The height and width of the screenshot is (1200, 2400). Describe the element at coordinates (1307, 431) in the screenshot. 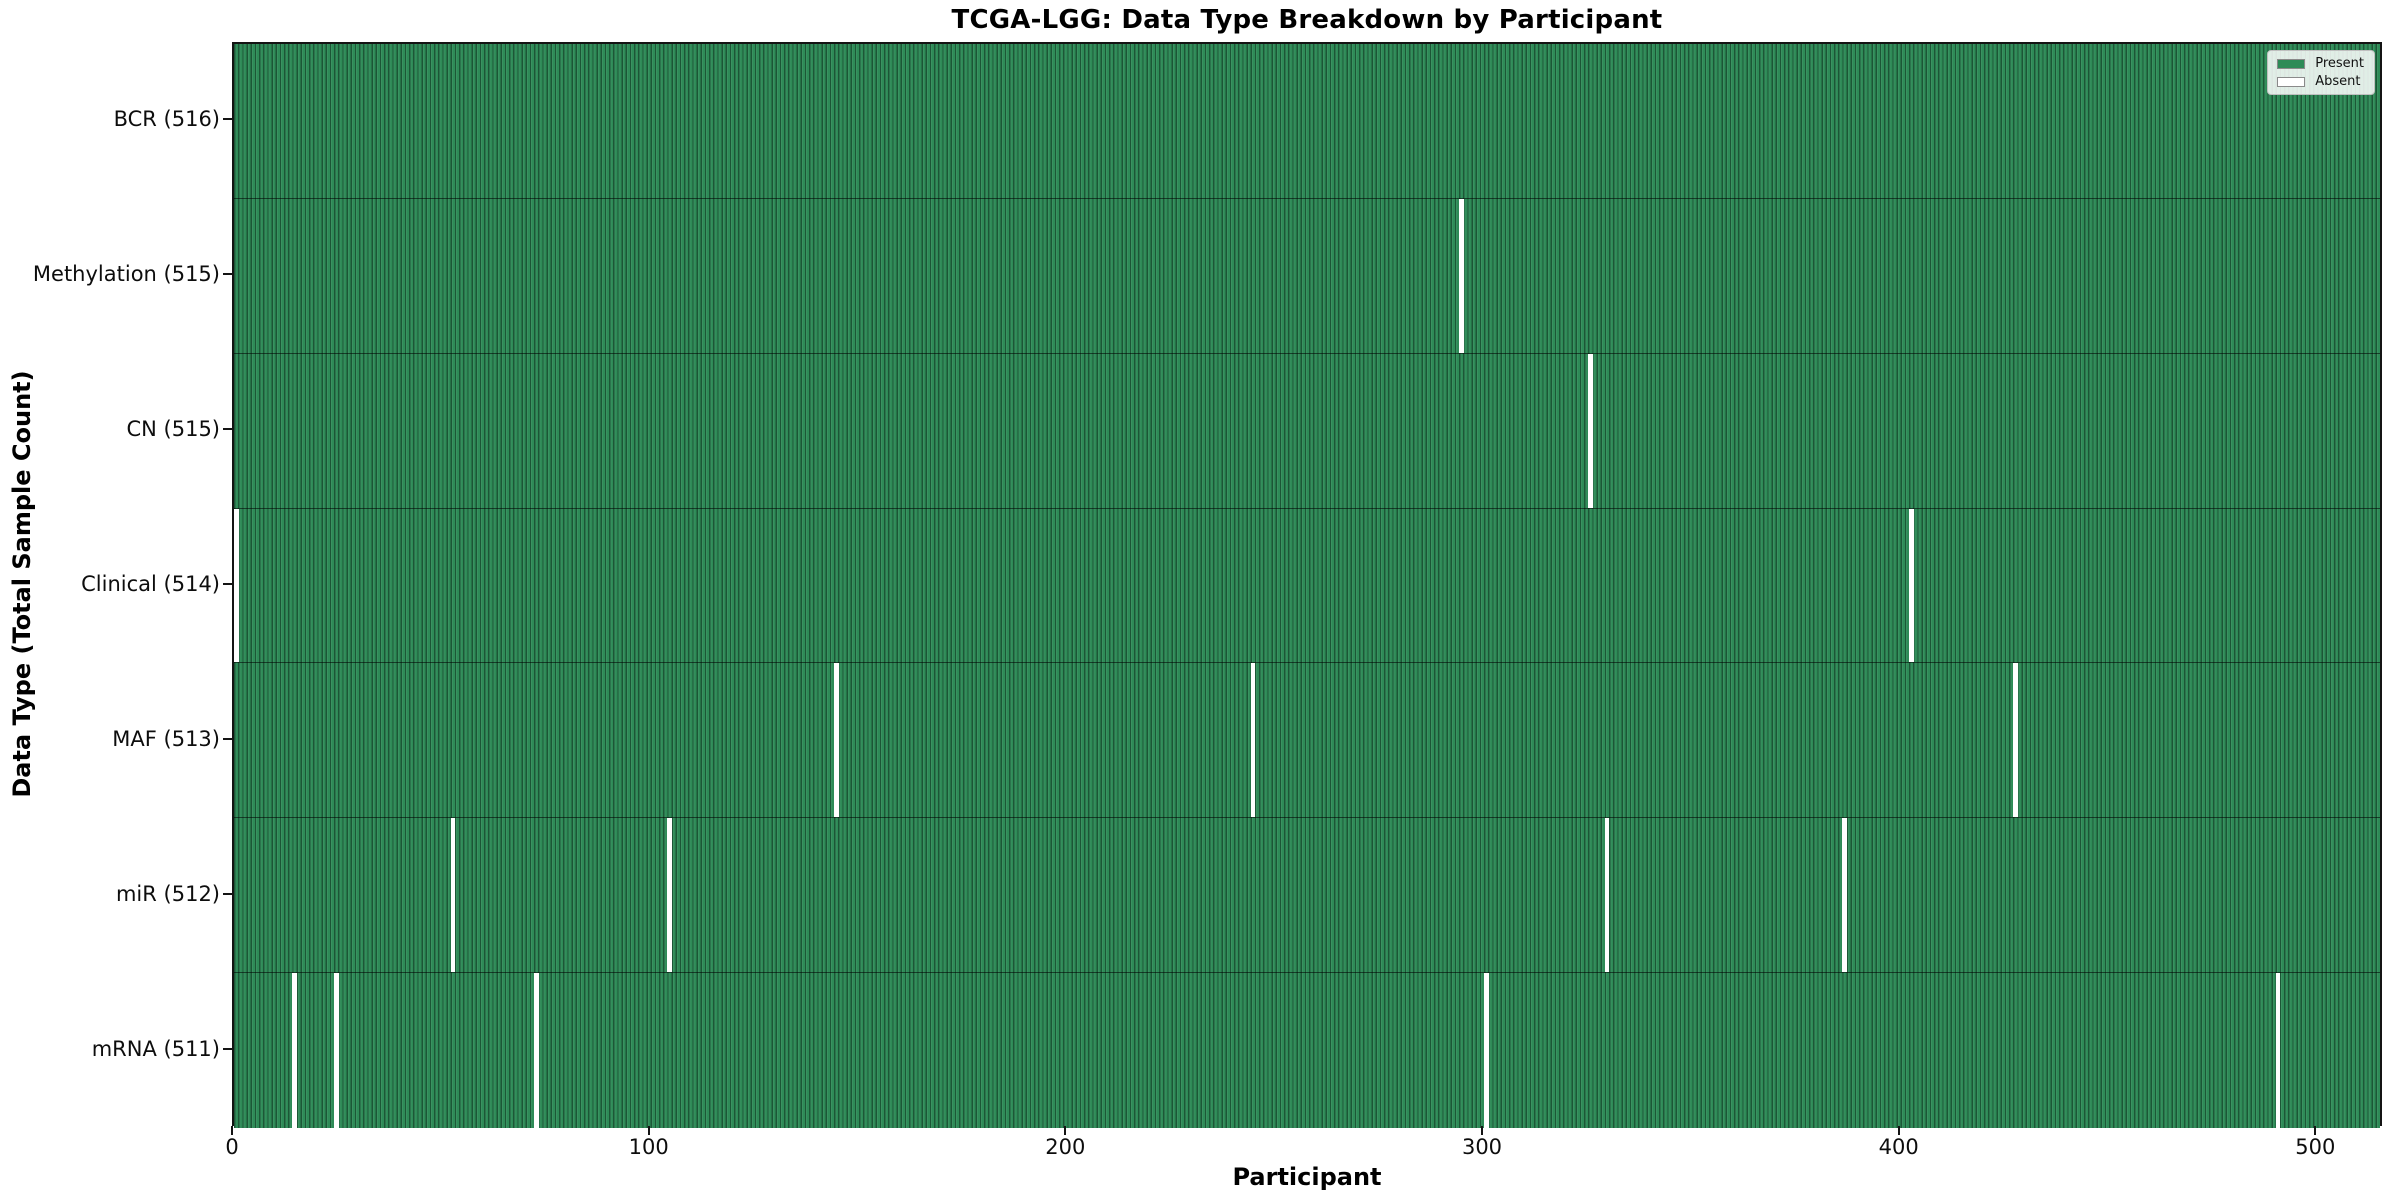

I see `data-row-CN` at that location.